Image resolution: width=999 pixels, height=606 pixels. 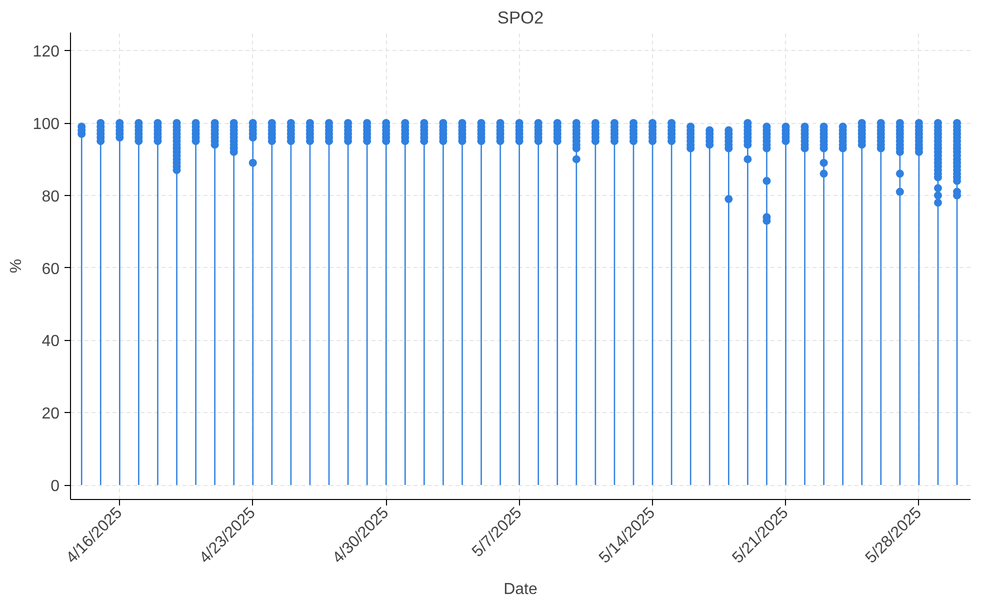 I want to click on y-tick-label: 120, so click(x=46, y=52).